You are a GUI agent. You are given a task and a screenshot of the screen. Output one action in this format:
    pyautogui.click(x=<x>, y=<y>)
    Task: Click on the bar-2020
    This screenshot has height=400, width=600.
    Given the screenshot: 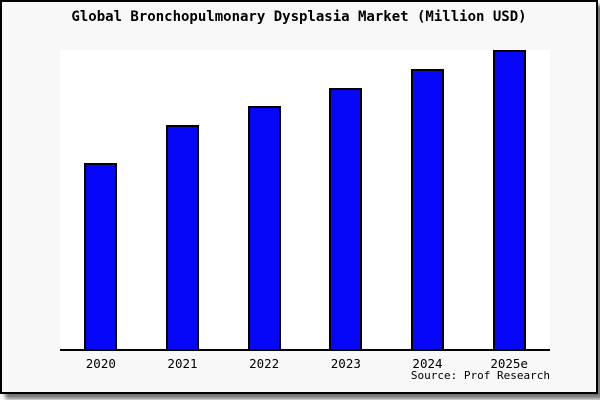 What is the action you would take?
    pyautogui.click(x=101, y=256)
    